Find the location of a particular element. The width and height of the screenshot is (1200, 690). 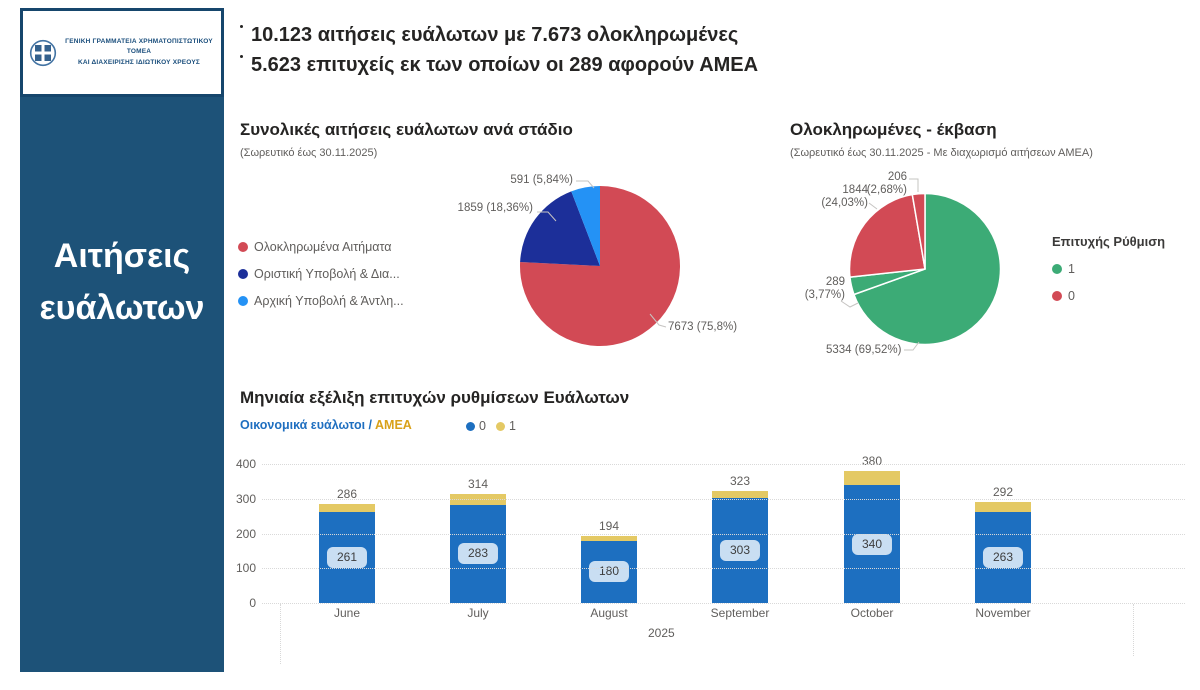

x-tick-label-september: September is located at coordinates (740, 613).